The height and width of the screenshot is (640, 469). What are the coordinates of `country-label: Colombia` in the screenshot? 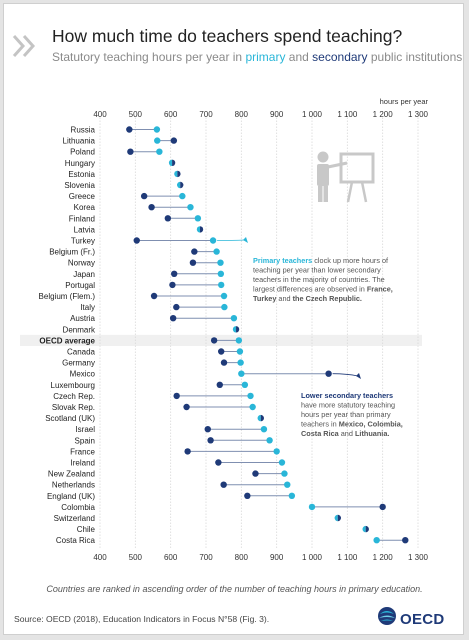 It's located at (78, 507).